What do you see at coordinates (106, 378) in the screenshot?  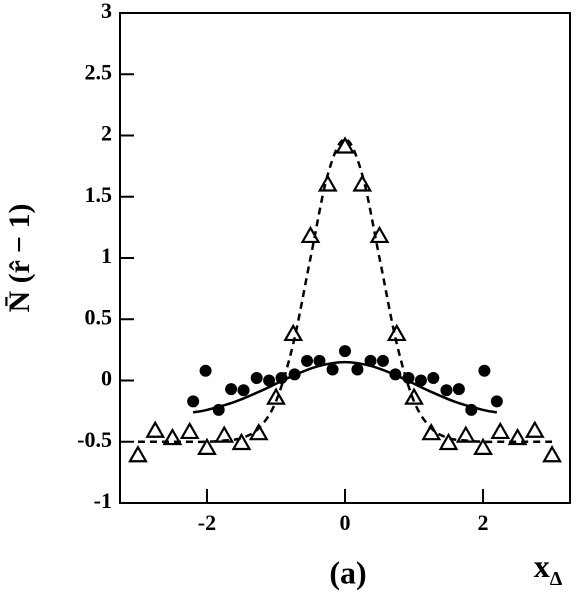 I see `y-tick-label: 0` at bounding box center [106, 378].